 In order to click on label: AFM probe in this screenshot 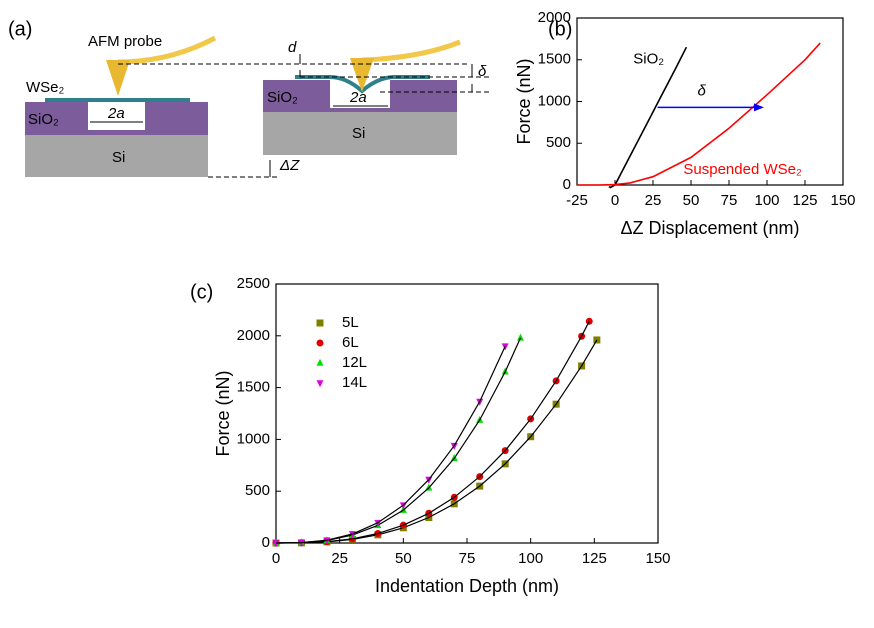, I will do `click(125, 41)`.